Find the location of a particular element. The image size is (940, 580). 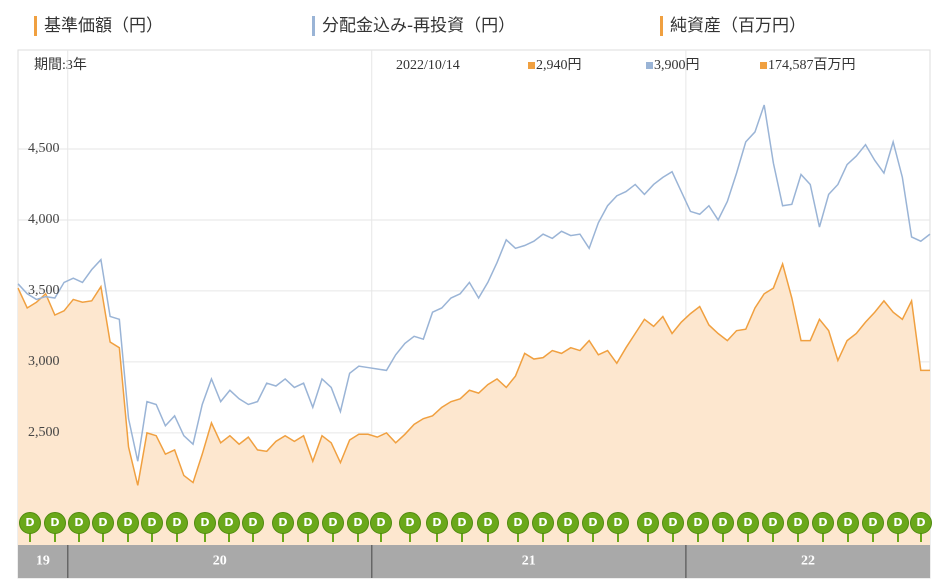

y-tick-label: 3,000 is located at coordinates (44, 361).